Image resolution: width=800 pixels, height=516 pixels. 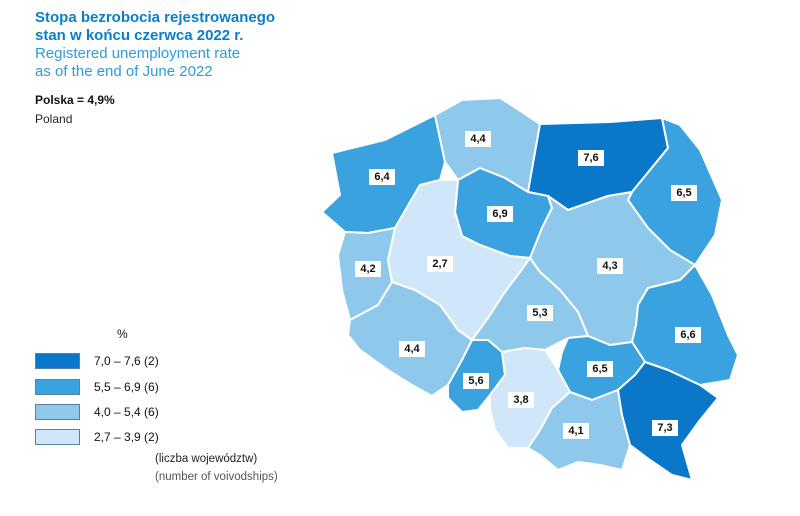 I want to click on value-label-lubelskie: 6,6, so click(x=688, y=335).